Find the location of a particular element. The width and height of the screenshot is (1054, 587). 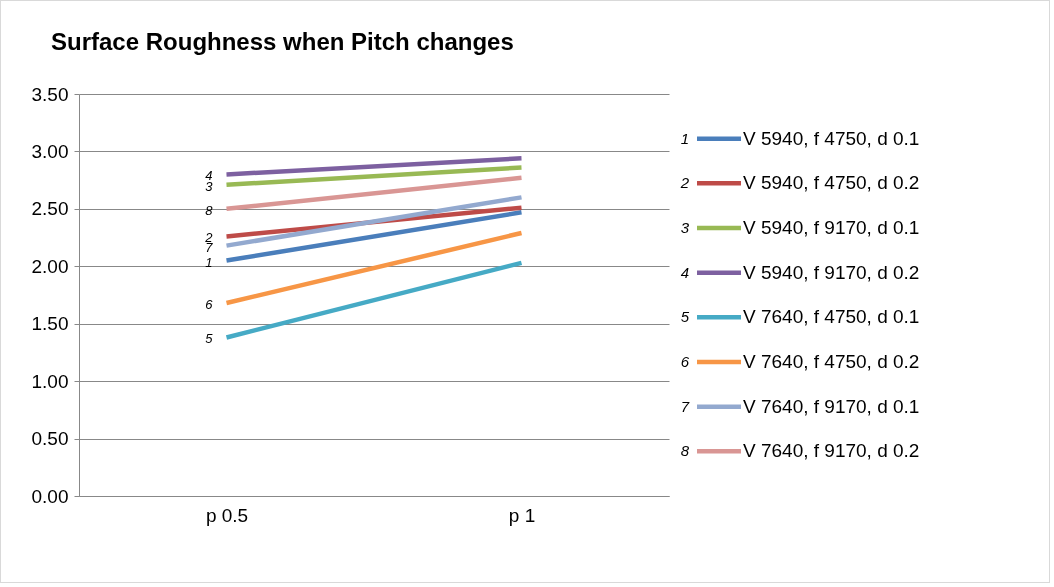

annotation: 6 is located at coordinates (209, 305).